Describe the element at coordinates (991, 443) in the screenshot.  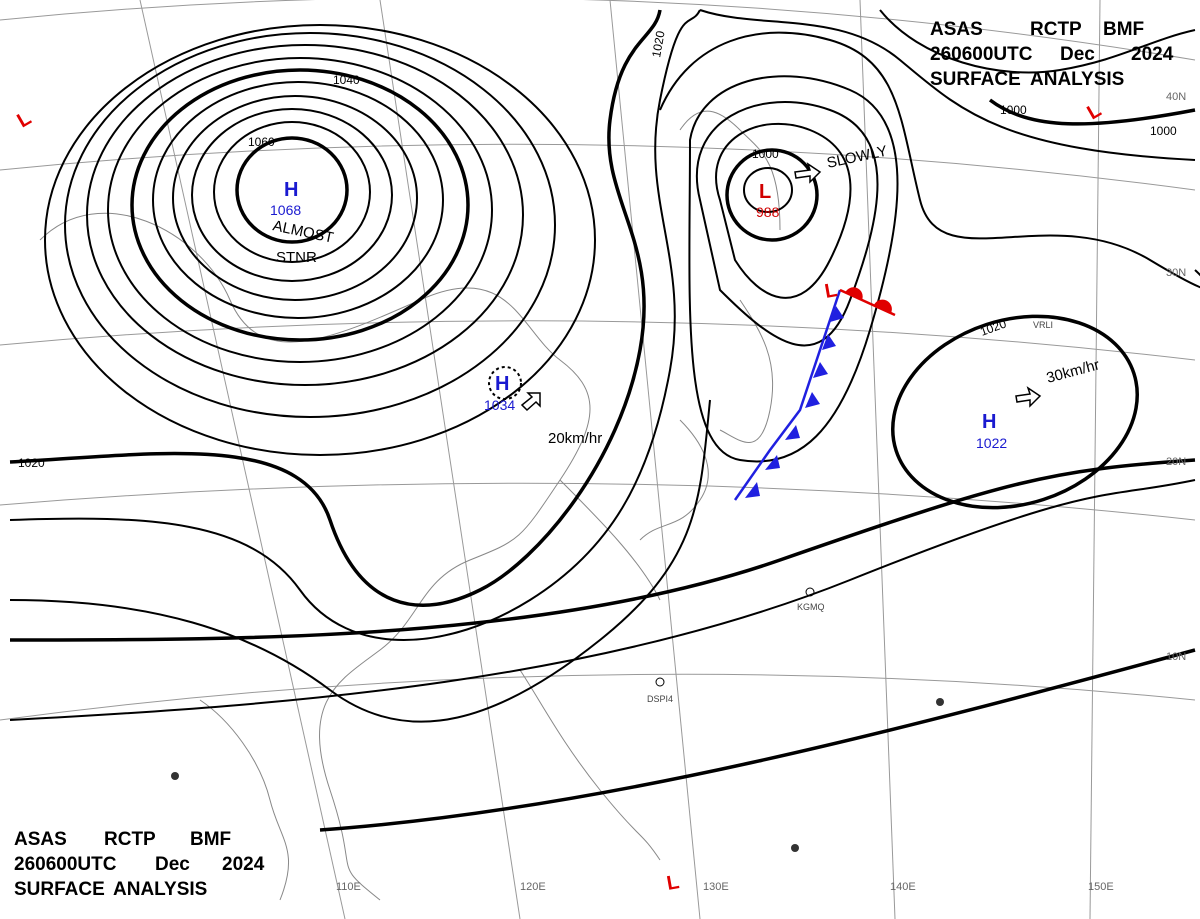
I see `center-pressure: 1022` at that location.